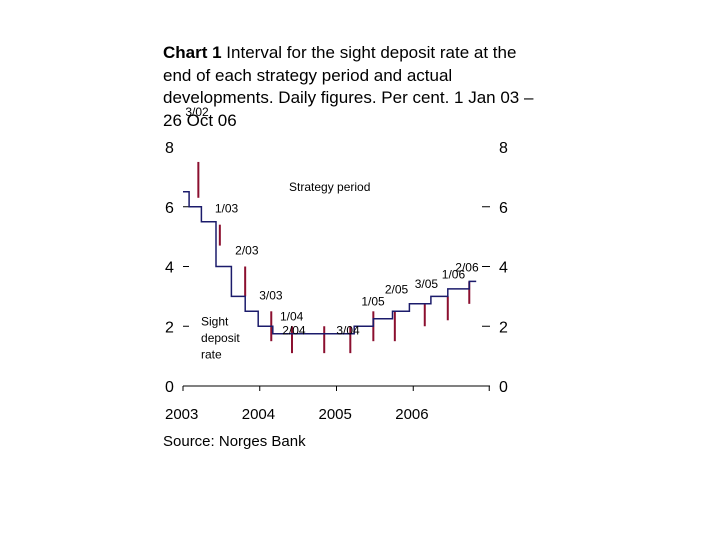  Describe the element at coordinates (348, 330) in the screenshot. I see `interval-label: 3/04` at that location.